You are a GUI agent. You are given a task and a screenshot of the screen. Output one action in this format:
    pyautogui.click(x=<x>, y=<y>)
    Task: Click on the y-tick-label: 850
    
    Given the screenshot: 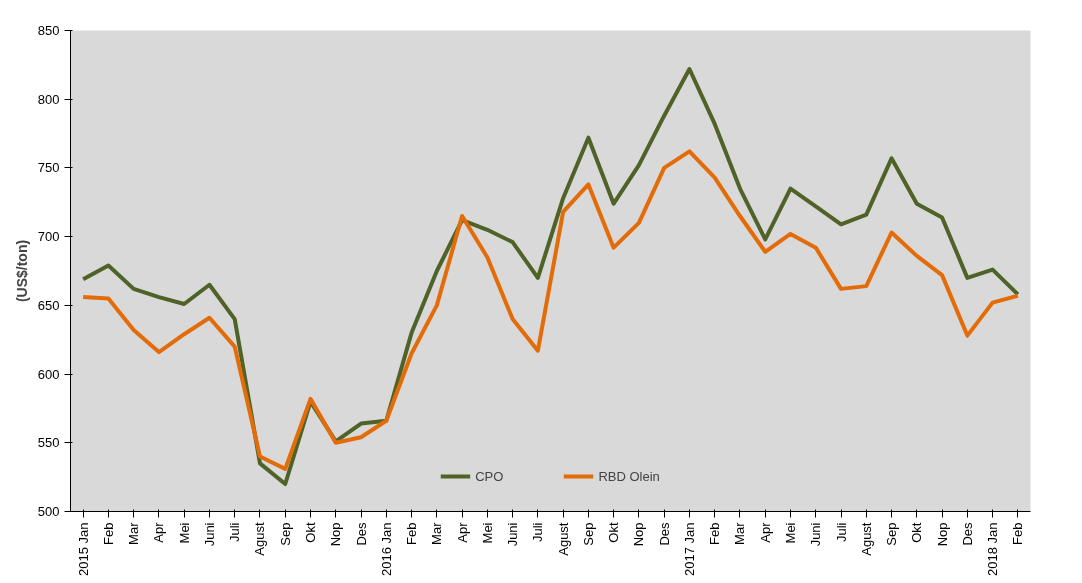 What is the action you would take?
    pyautogui.click(x=48, y=30)
    